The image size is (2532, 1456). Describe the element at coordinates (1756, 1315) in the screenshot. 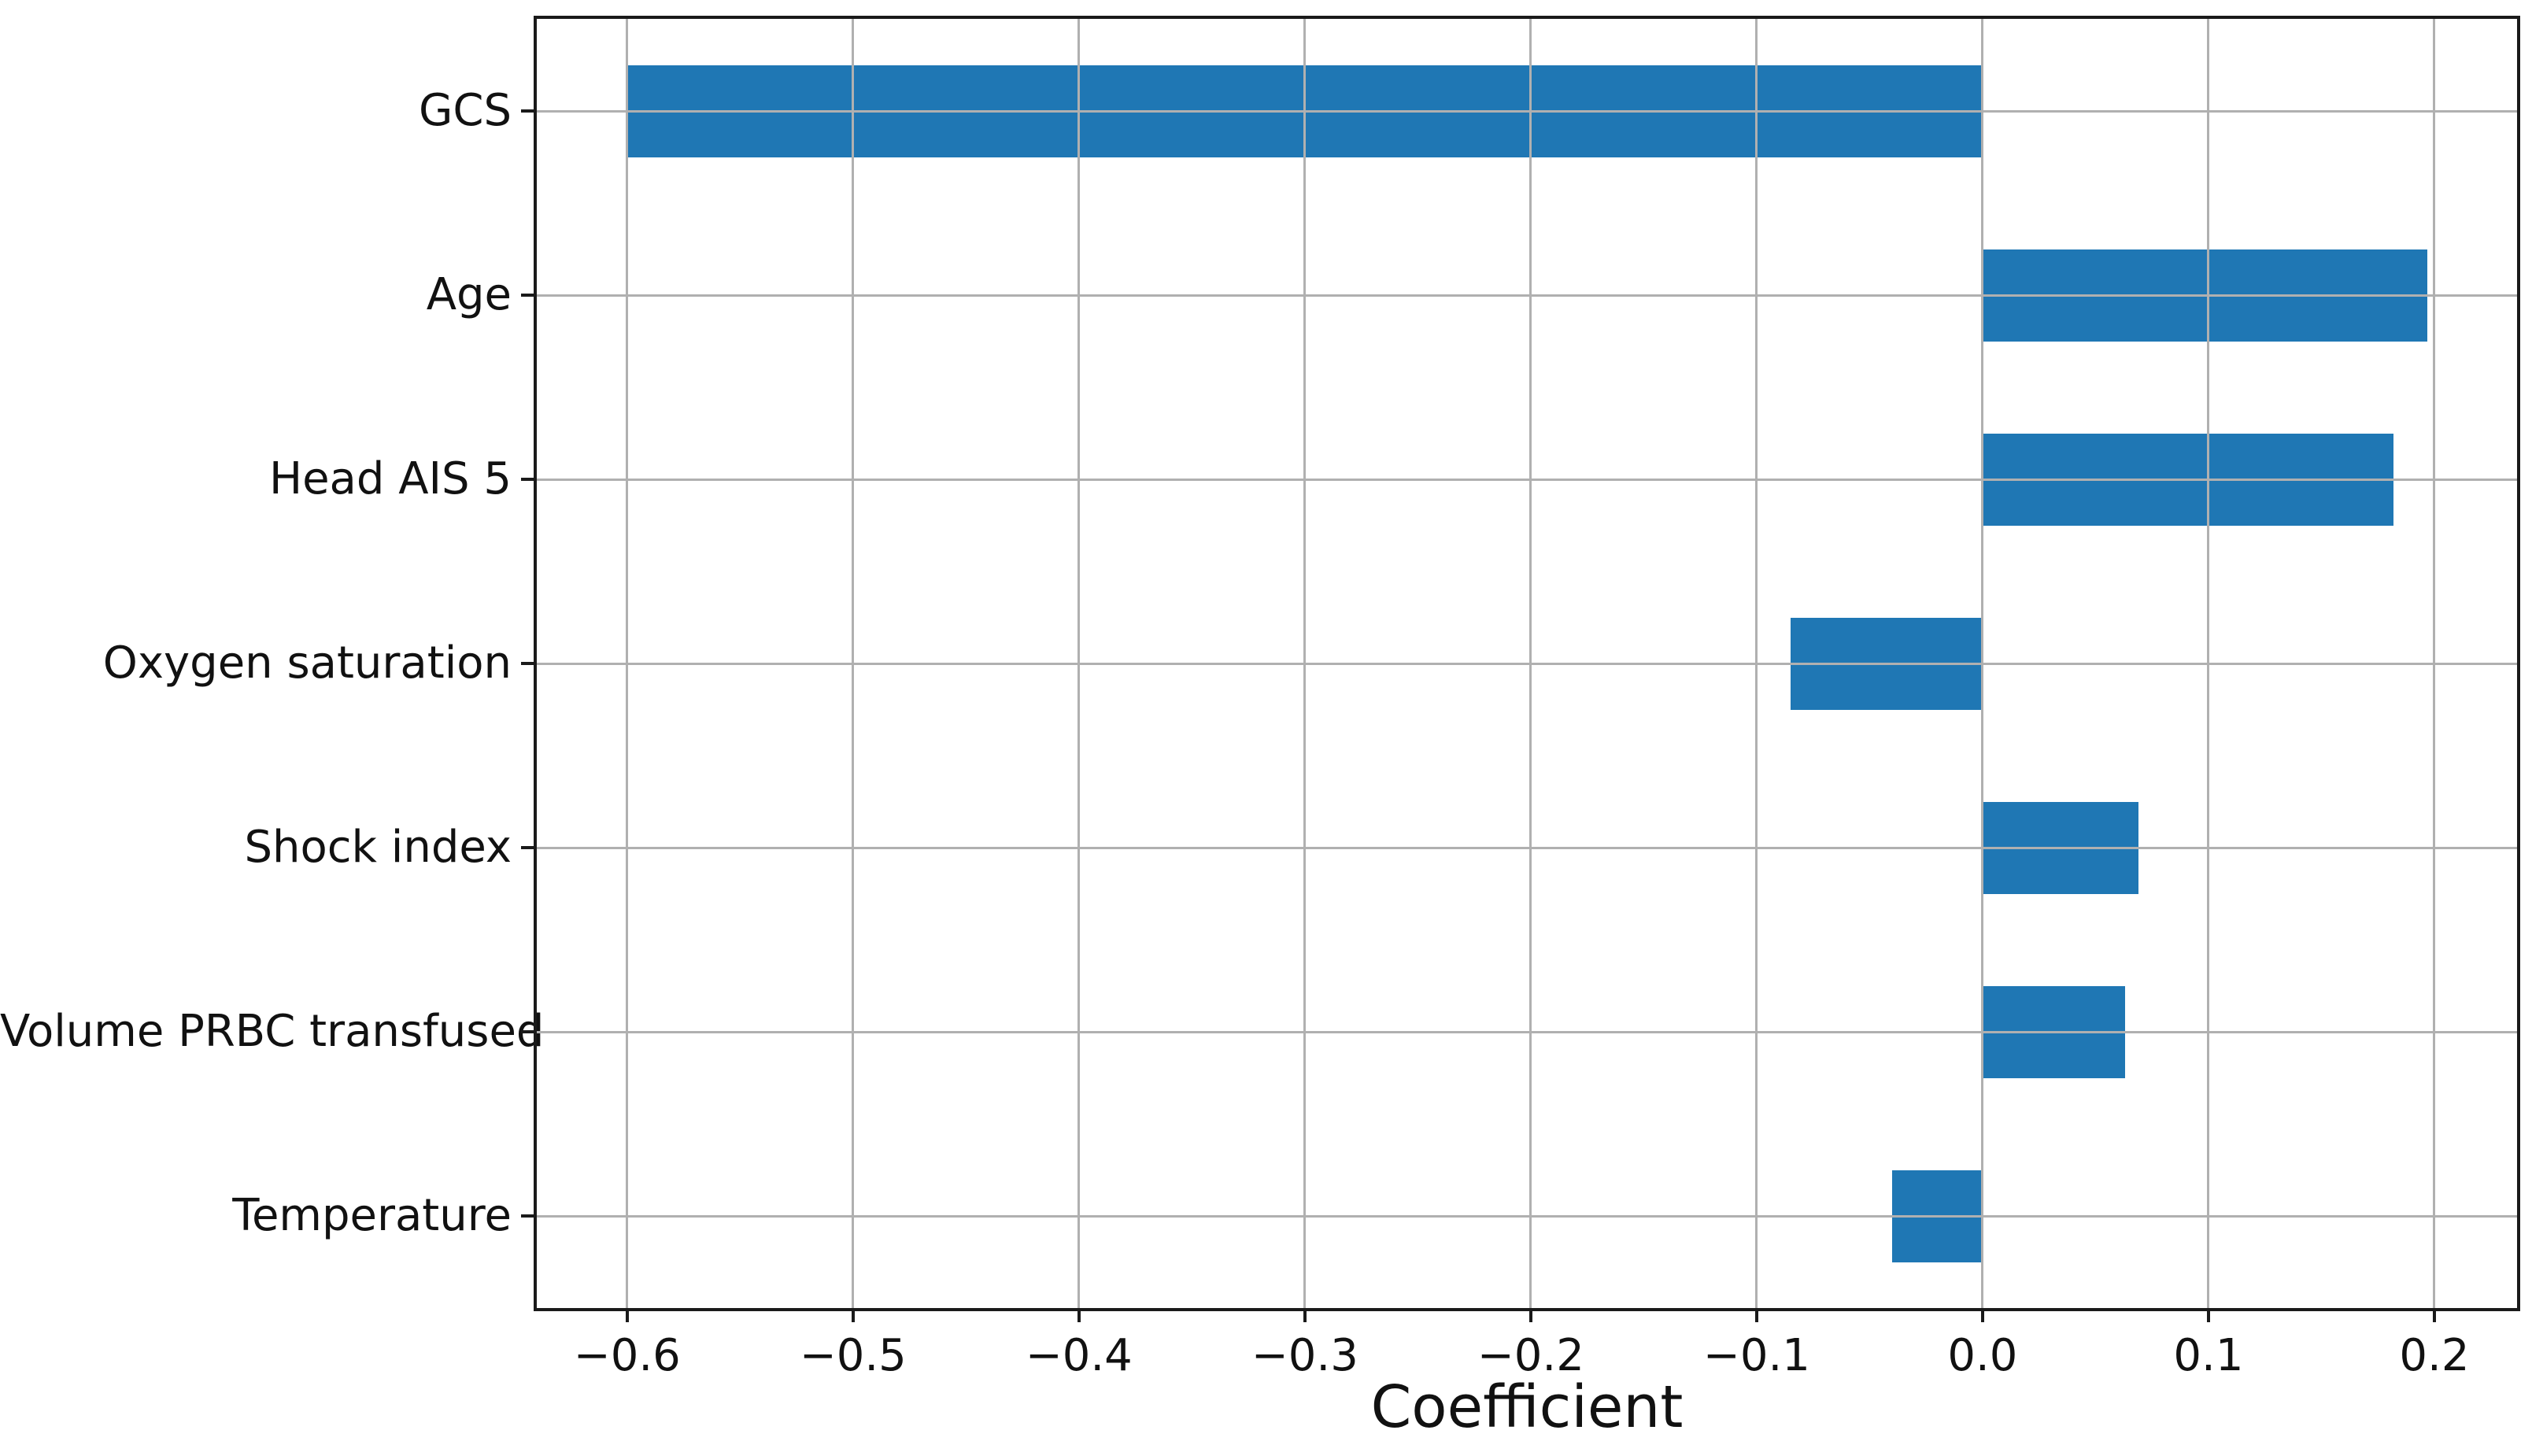

I see `xtick-mark-−0.1` at that location.